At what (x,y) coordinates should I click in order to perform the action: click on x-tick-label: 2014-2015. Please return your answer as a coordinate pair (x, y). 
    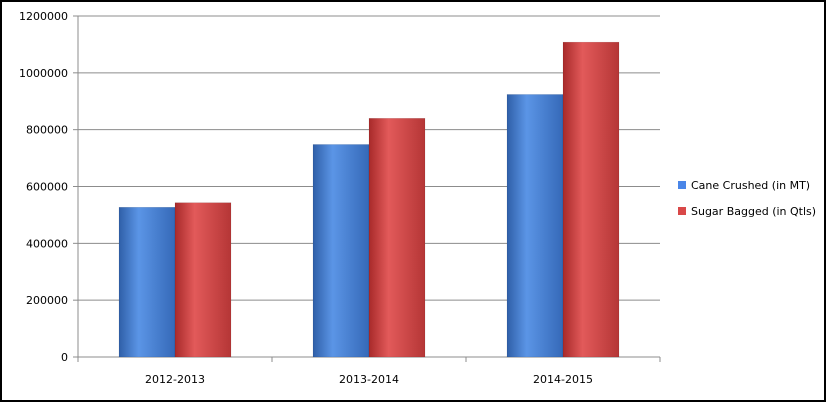
    Looking at the image, I should click on (563, 379).